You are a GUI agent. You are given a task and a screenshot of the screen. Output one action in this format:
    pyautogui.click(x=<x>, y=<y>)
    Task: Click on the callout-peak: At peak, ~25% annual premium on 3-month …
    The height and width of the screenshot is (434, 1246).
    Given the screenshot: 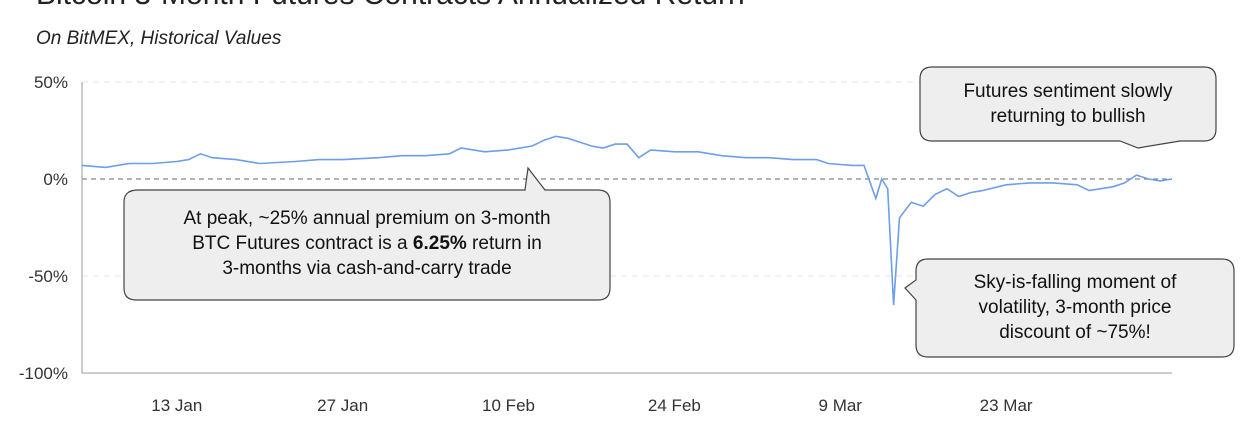 What is the action you would take?
    pyautogui.click(x=367, y=243)
    